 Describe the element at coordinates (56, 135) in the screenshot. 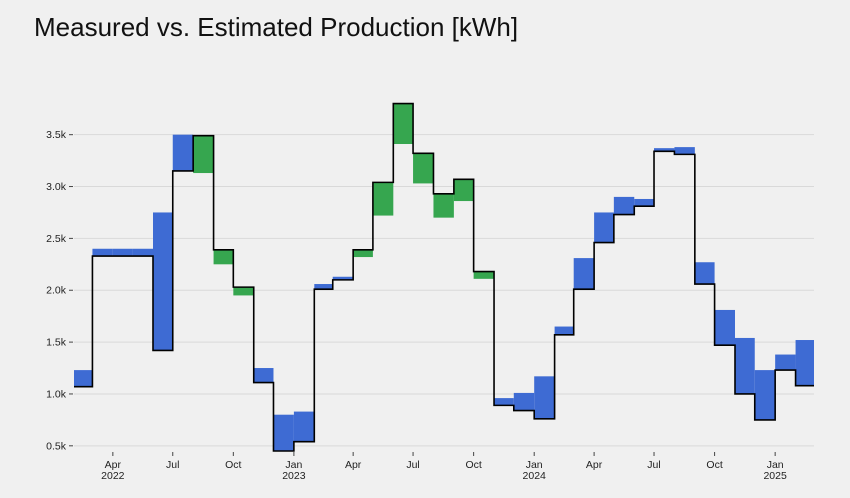

I see `y-tick-label: 3.5k` at that location.